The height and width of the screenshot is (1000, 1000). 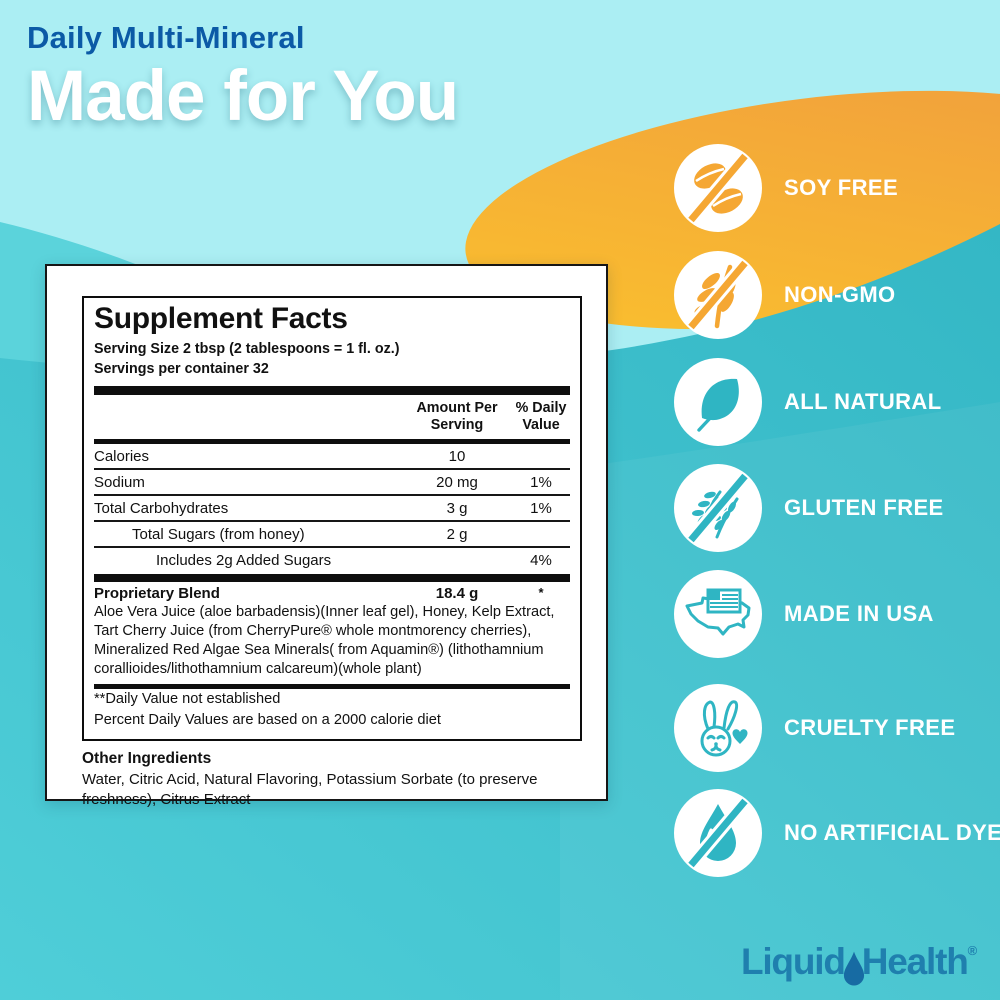 I want to click on badge-made-in-usa: MADE IN USA, so click(x=804, y=614).